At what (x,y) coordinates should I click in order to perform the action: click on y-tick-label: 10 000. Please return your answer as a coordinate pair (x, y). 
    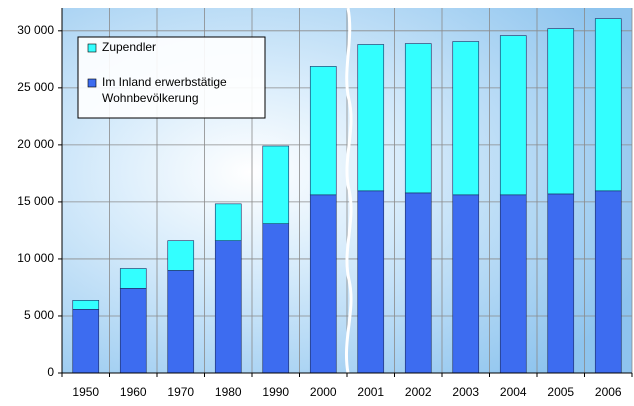
    Looking at the image, I should click on (35, 258).